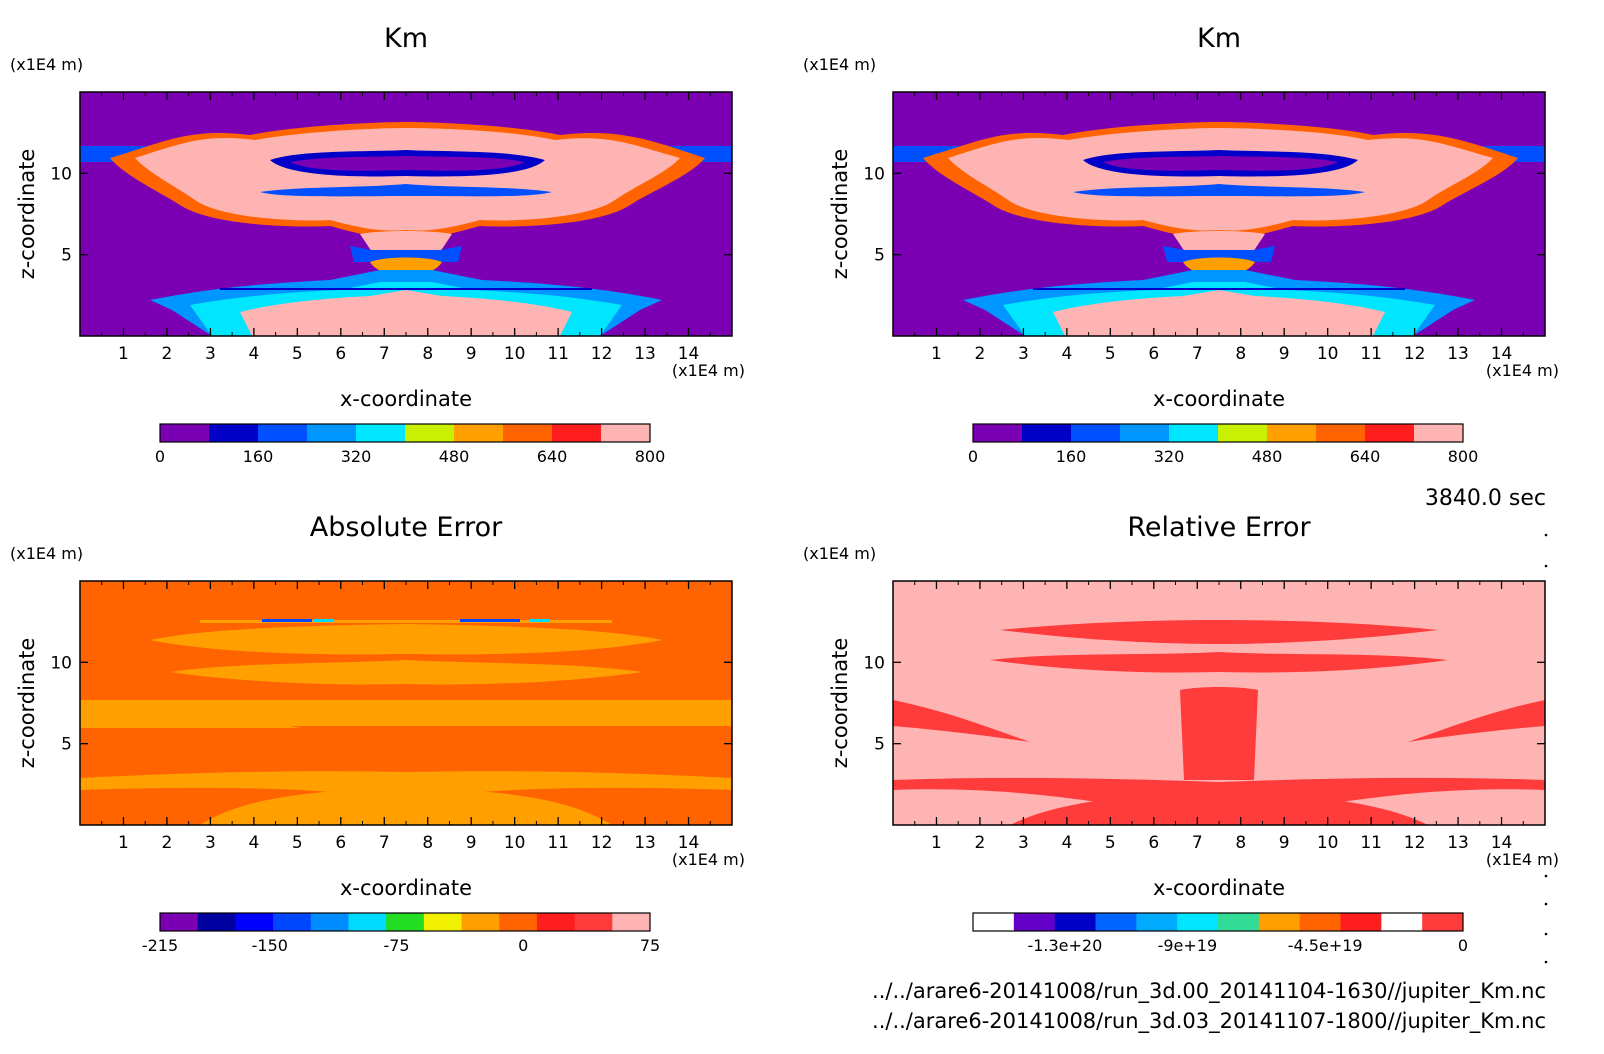 The image size is (1604, 1054). Describe the element at coordinates (1219, 733) in the screenshot. I see `field-center-column` at that location.